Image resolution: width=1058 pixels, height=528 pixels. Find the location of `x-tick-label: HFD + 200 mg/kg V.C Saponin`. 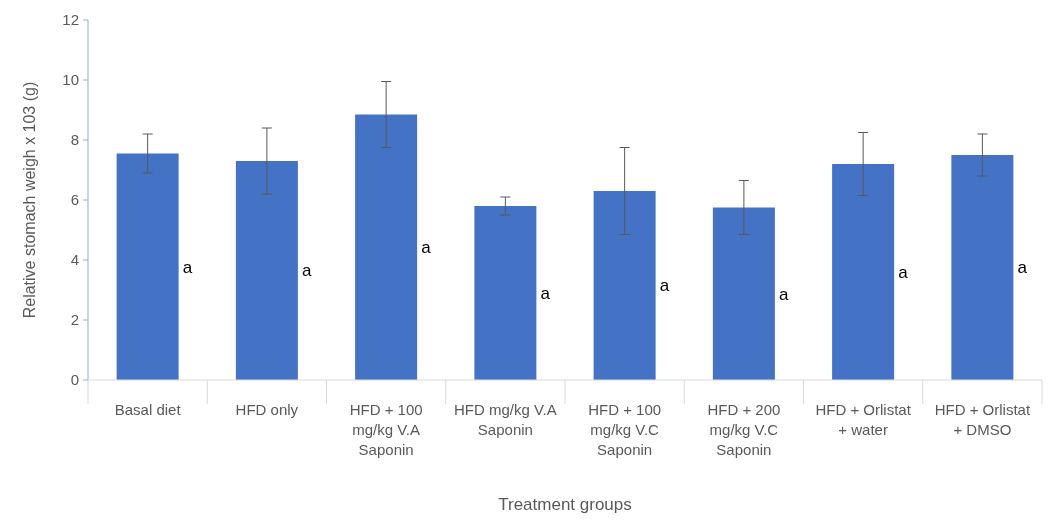

x-tick-label: HFD + 200 mg/kg V.C Saponin is located at coordinates (744, 429).